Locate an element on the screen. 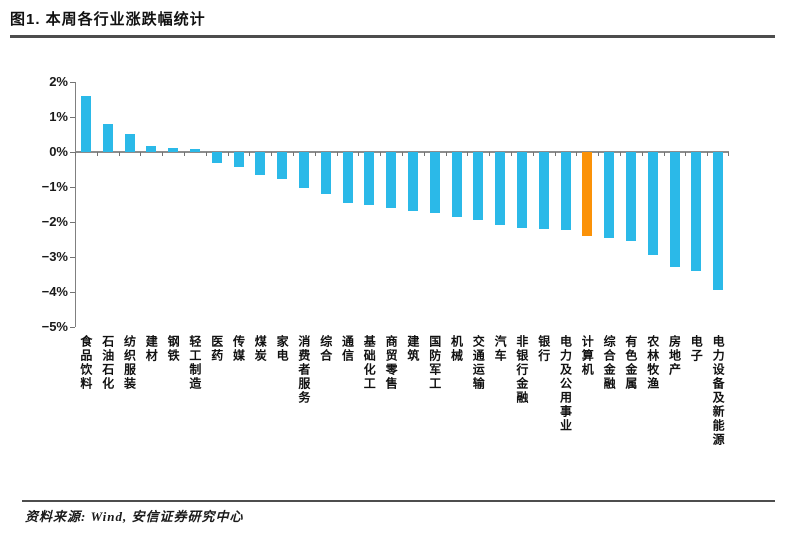 This screenshot has height=541, width=794. y-axis-tick-label: 2% is located at coordinates (58, 81).